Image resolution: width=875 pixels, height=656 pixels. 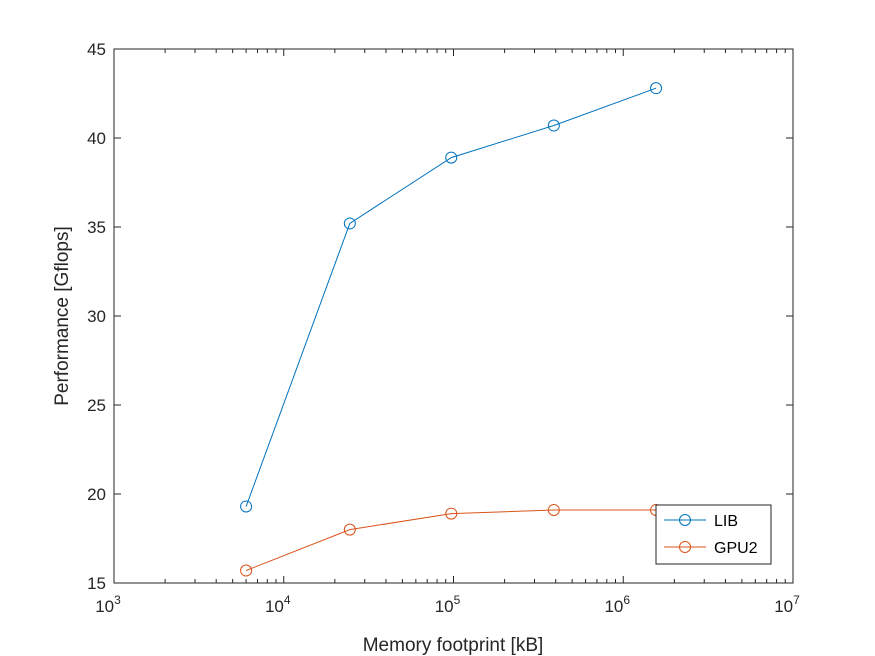 What do you see at coordinates (96, 583) in the screenshot?
I see `y-tick-label: 15` at bounding box center [96, 583].